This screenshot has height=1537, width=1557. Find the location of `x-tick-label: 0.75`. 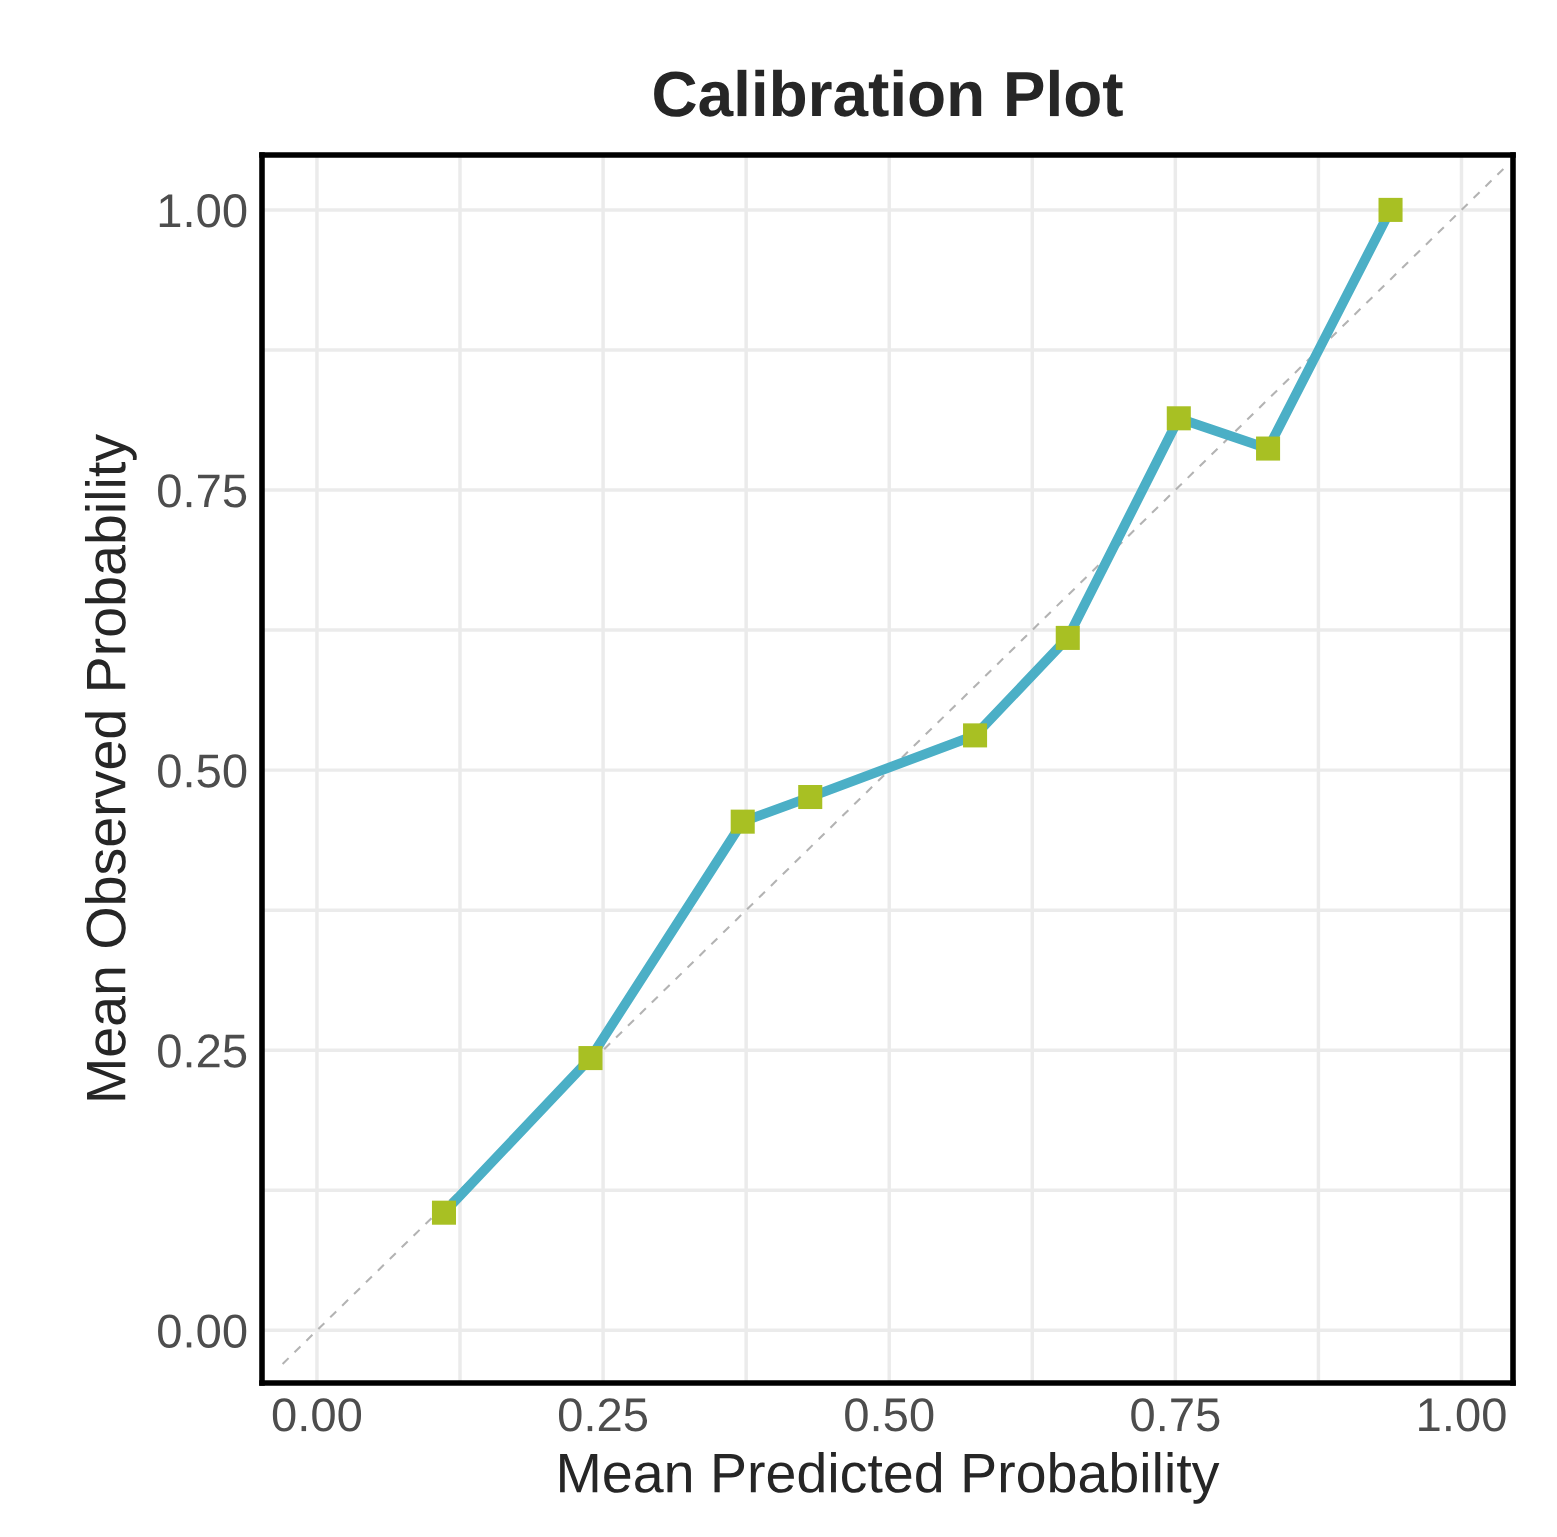

x-tick-label: 0.75 is located at coordinates (1175, 1415).